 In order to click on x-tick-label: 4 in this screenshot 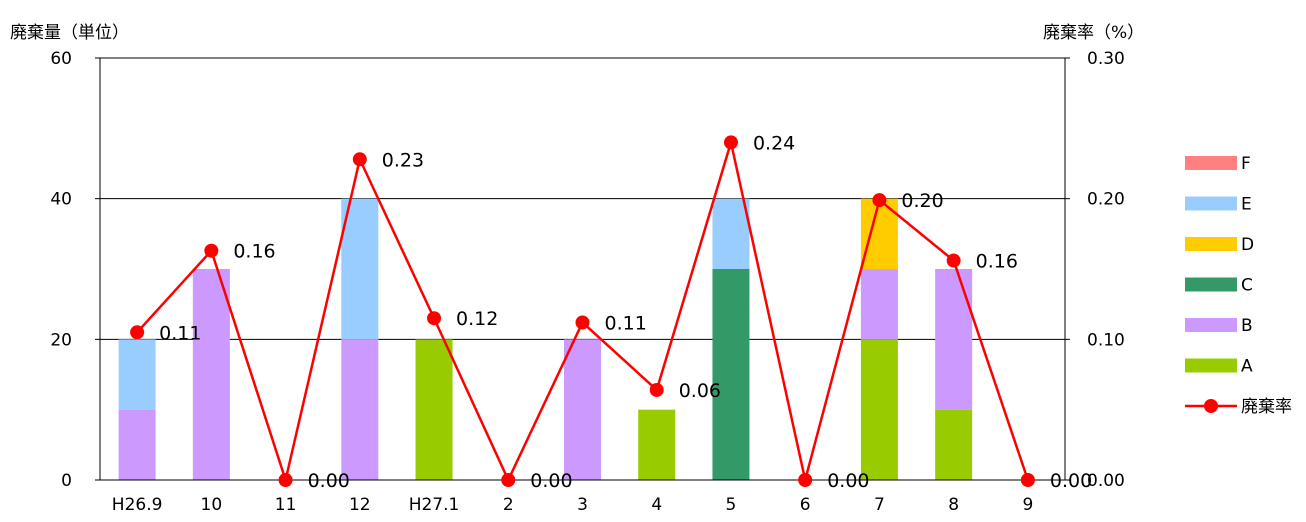, I will do `click(656, 505)`.